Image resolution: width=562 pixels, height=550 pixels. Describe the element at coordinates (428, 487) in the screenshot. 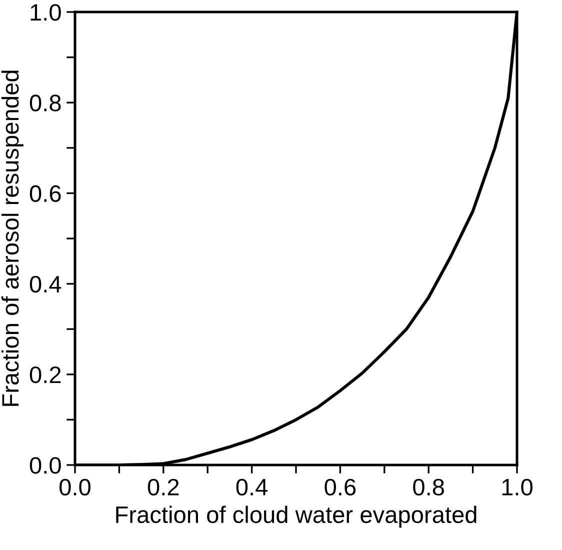

I see `x-tick-label: 0.8` at that location.